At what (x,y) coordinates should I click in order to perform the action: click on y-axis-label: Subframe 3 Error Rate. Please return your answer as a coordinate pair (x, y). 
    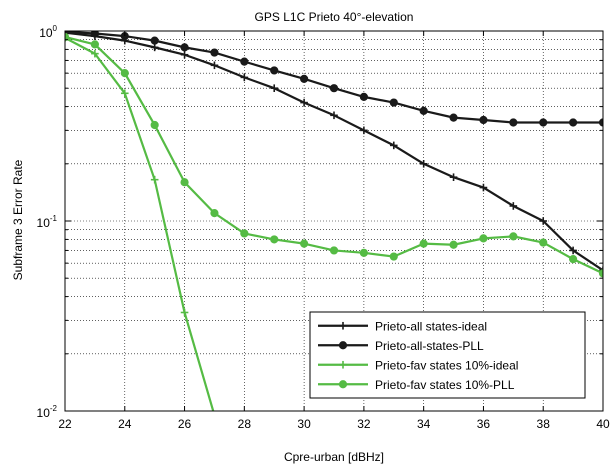
    Looking at the image, I should click on (18, 219).